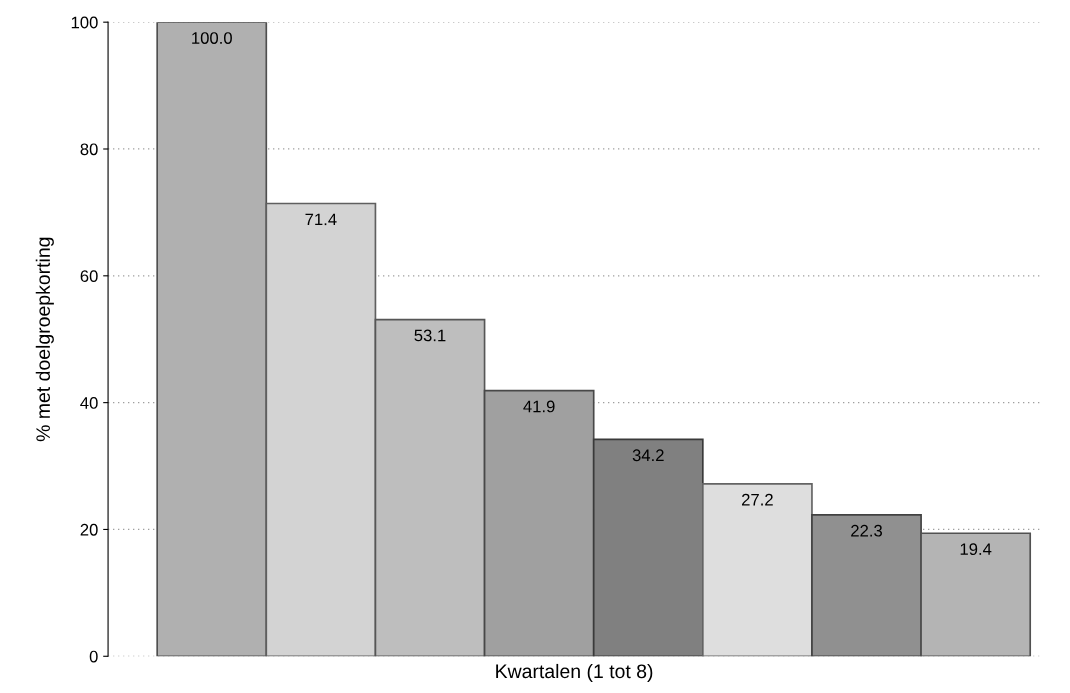 The height and width of the screenshot is (693, 1070). What do you see at coordinates (84, 22) in the screenshot?
I see `y-tick-label: 100` at bounding box center [84, 22].